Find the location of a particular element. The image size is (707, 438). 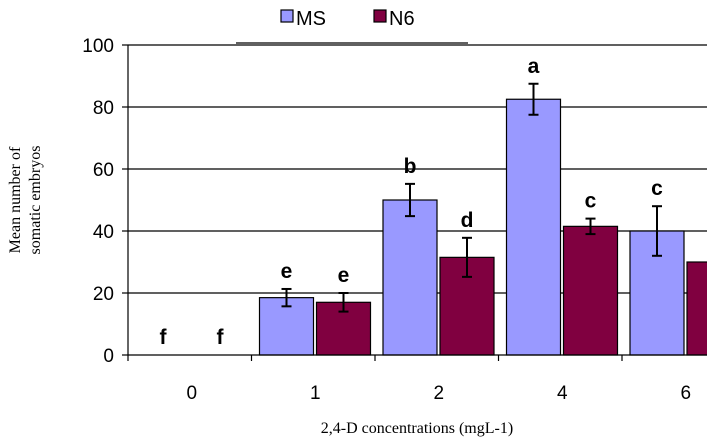

y-tick-label: 100 is located at coordinates (98, 46).